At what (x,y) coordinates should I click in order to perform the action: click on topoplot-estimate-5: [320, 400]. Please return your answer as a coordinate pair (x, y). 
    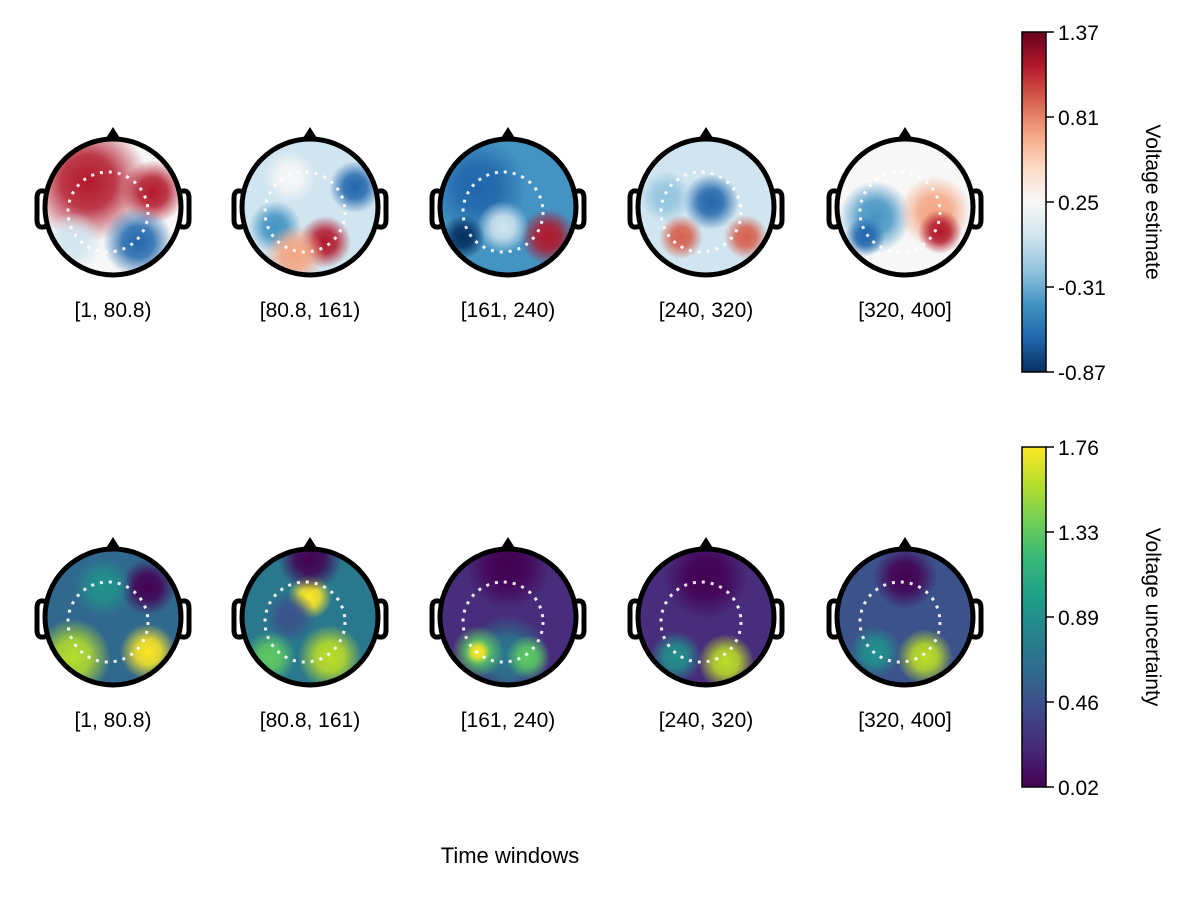
    Looking at the image, I should click on (905, 224).